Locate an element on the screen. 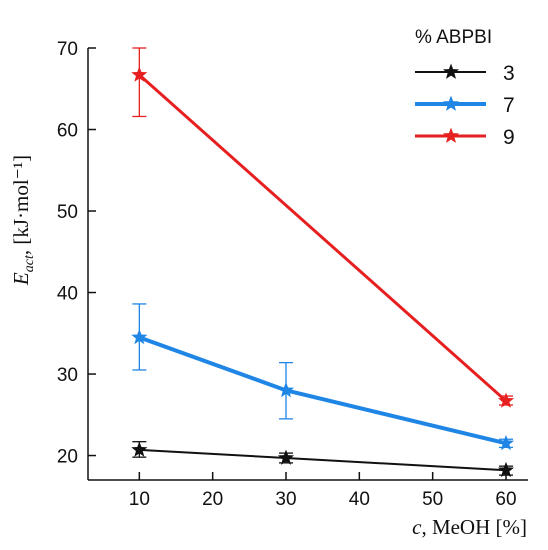 The height and width of the screenshot is (550, 548). y-tick-label: 60 is located at coordinates (67, 131).